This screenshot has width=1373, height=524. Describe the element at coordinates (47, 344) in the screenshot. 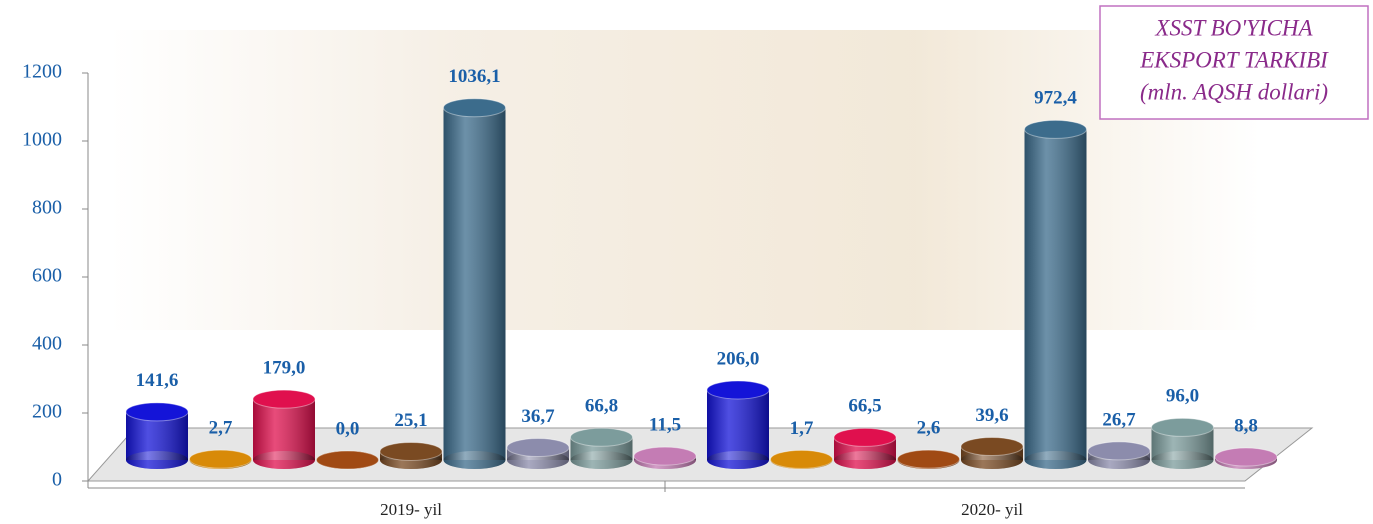

I see `y-tick-label: 400` at that location.